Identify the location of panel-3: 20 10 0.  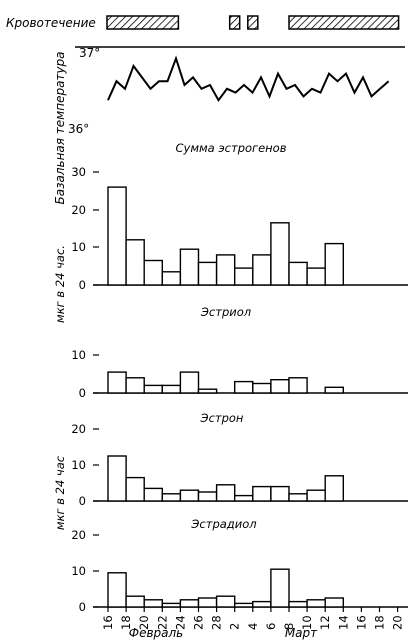
(239, 571).